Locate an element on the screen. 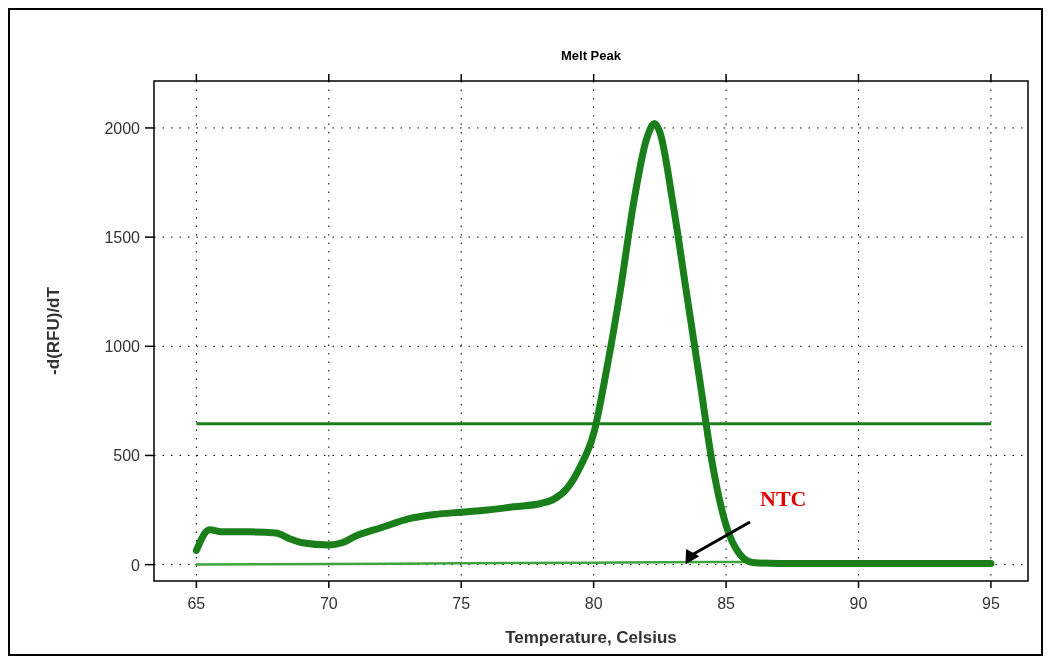 This screenshot has width=1051, height=664. annotation: NTC is located at coordinates (783, 498).